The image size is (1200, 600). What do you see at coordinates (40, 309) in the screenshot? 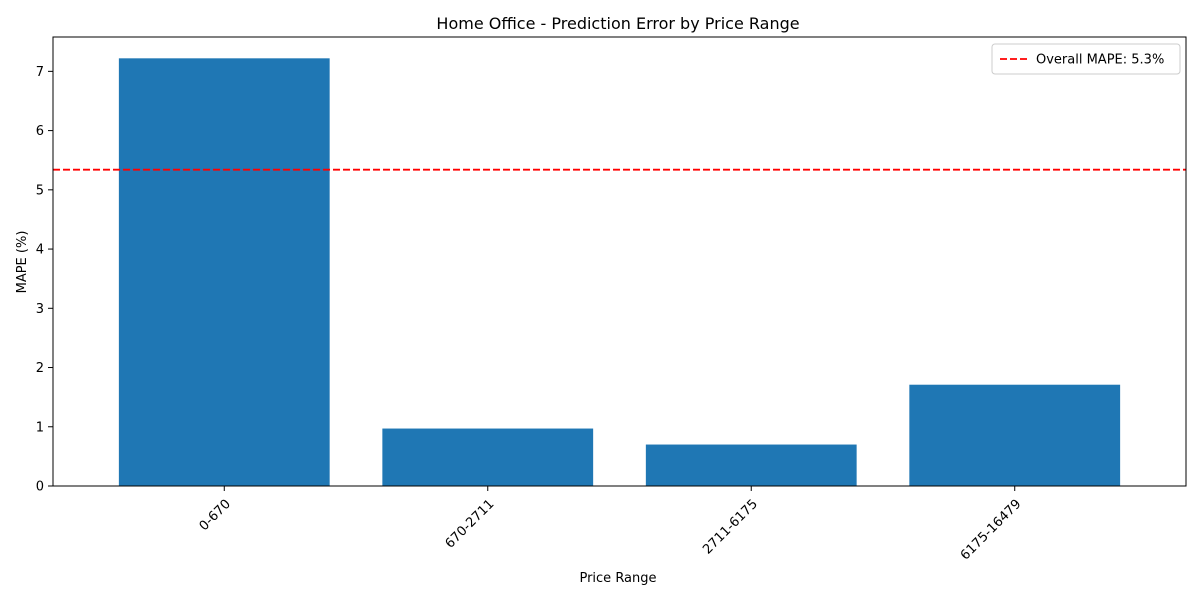
I see `y-tick-label: 3` at bounding box center [40, 309].